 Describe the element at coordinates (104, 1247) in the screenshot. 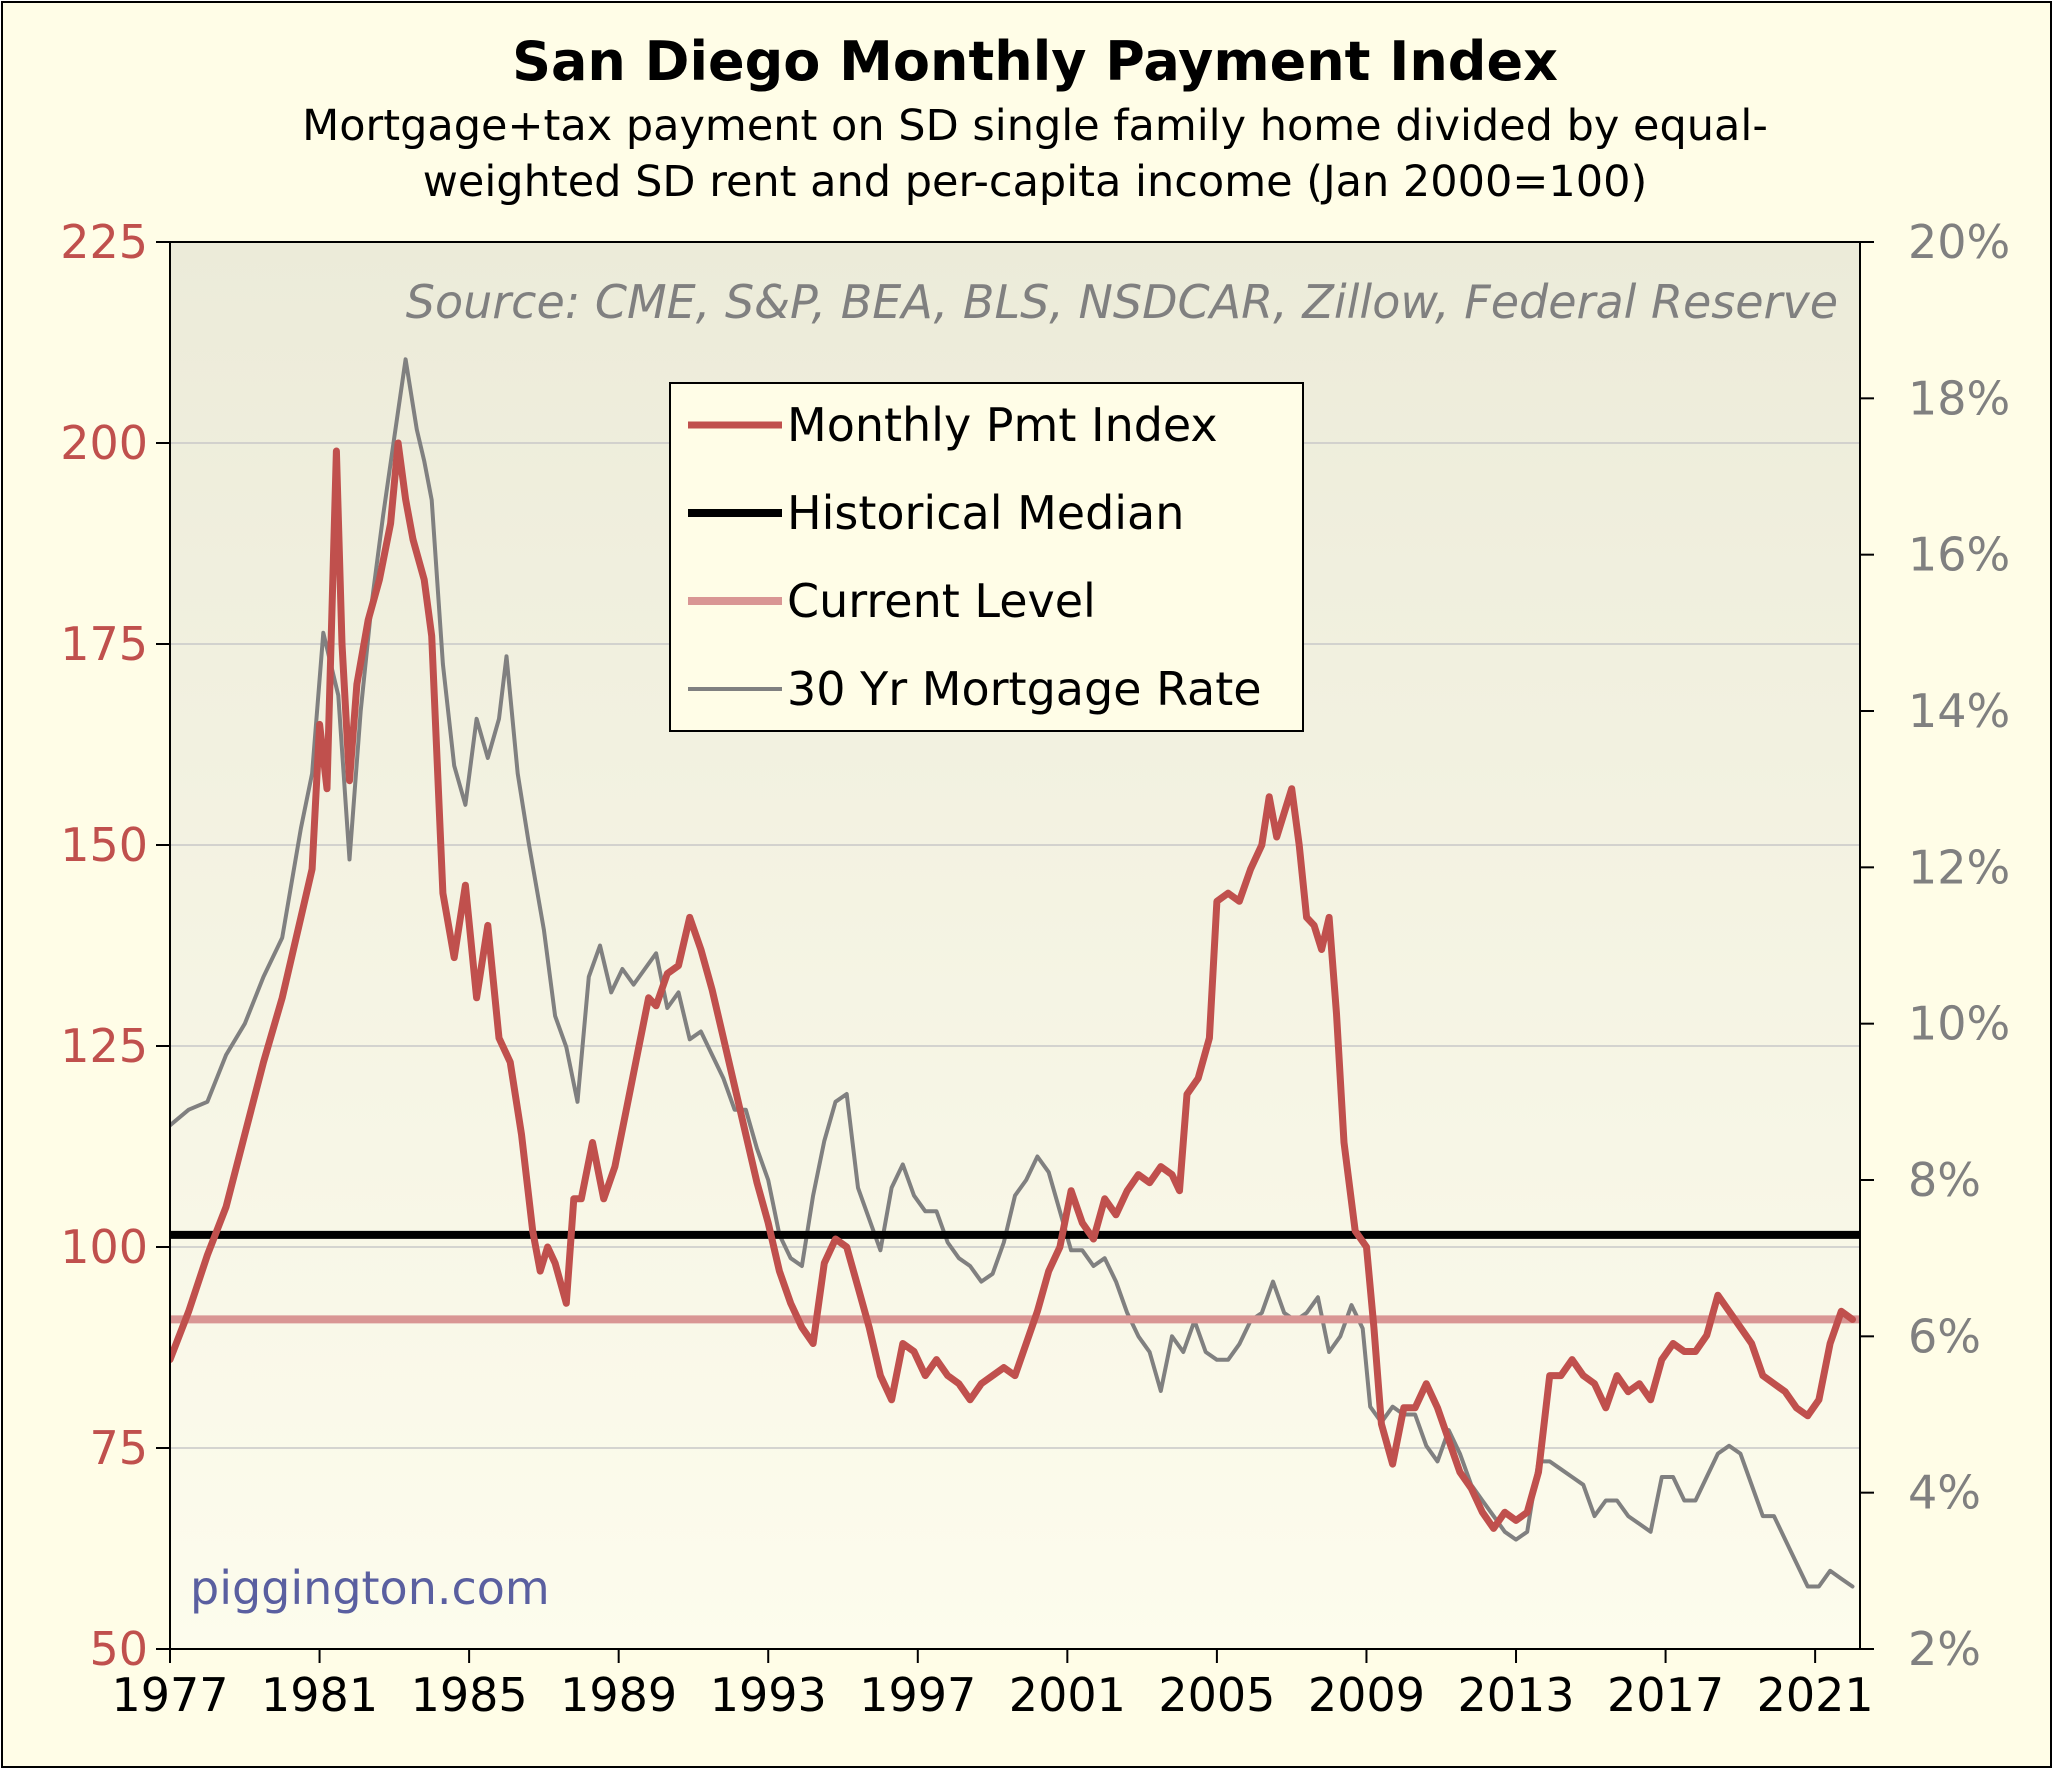

I see `left-axis-tick-label: 100` at that location.